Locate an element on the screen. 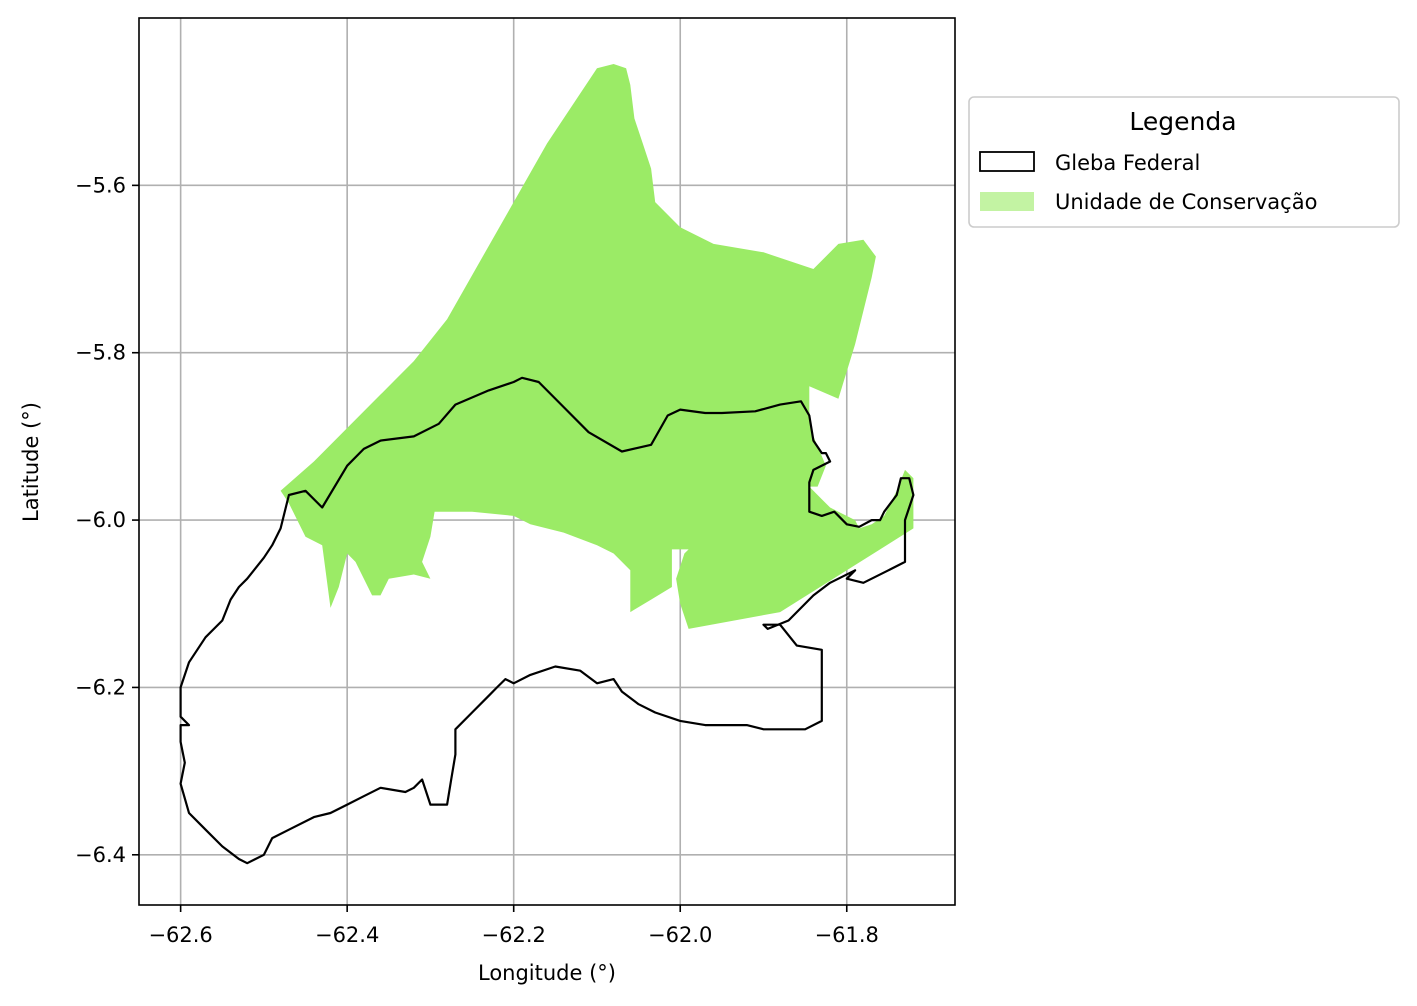 The height and width of the screenshot is (1006, 1417). x-tick-label: −61.8 is located at coordinates (847, 935).